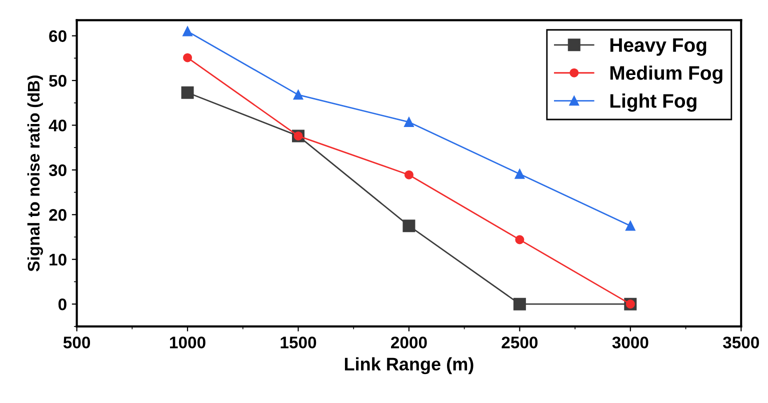 Image resolution: width=768 pixels, height=403 pixels. I want to click on y-tick-label: 10, so click(58, 260).